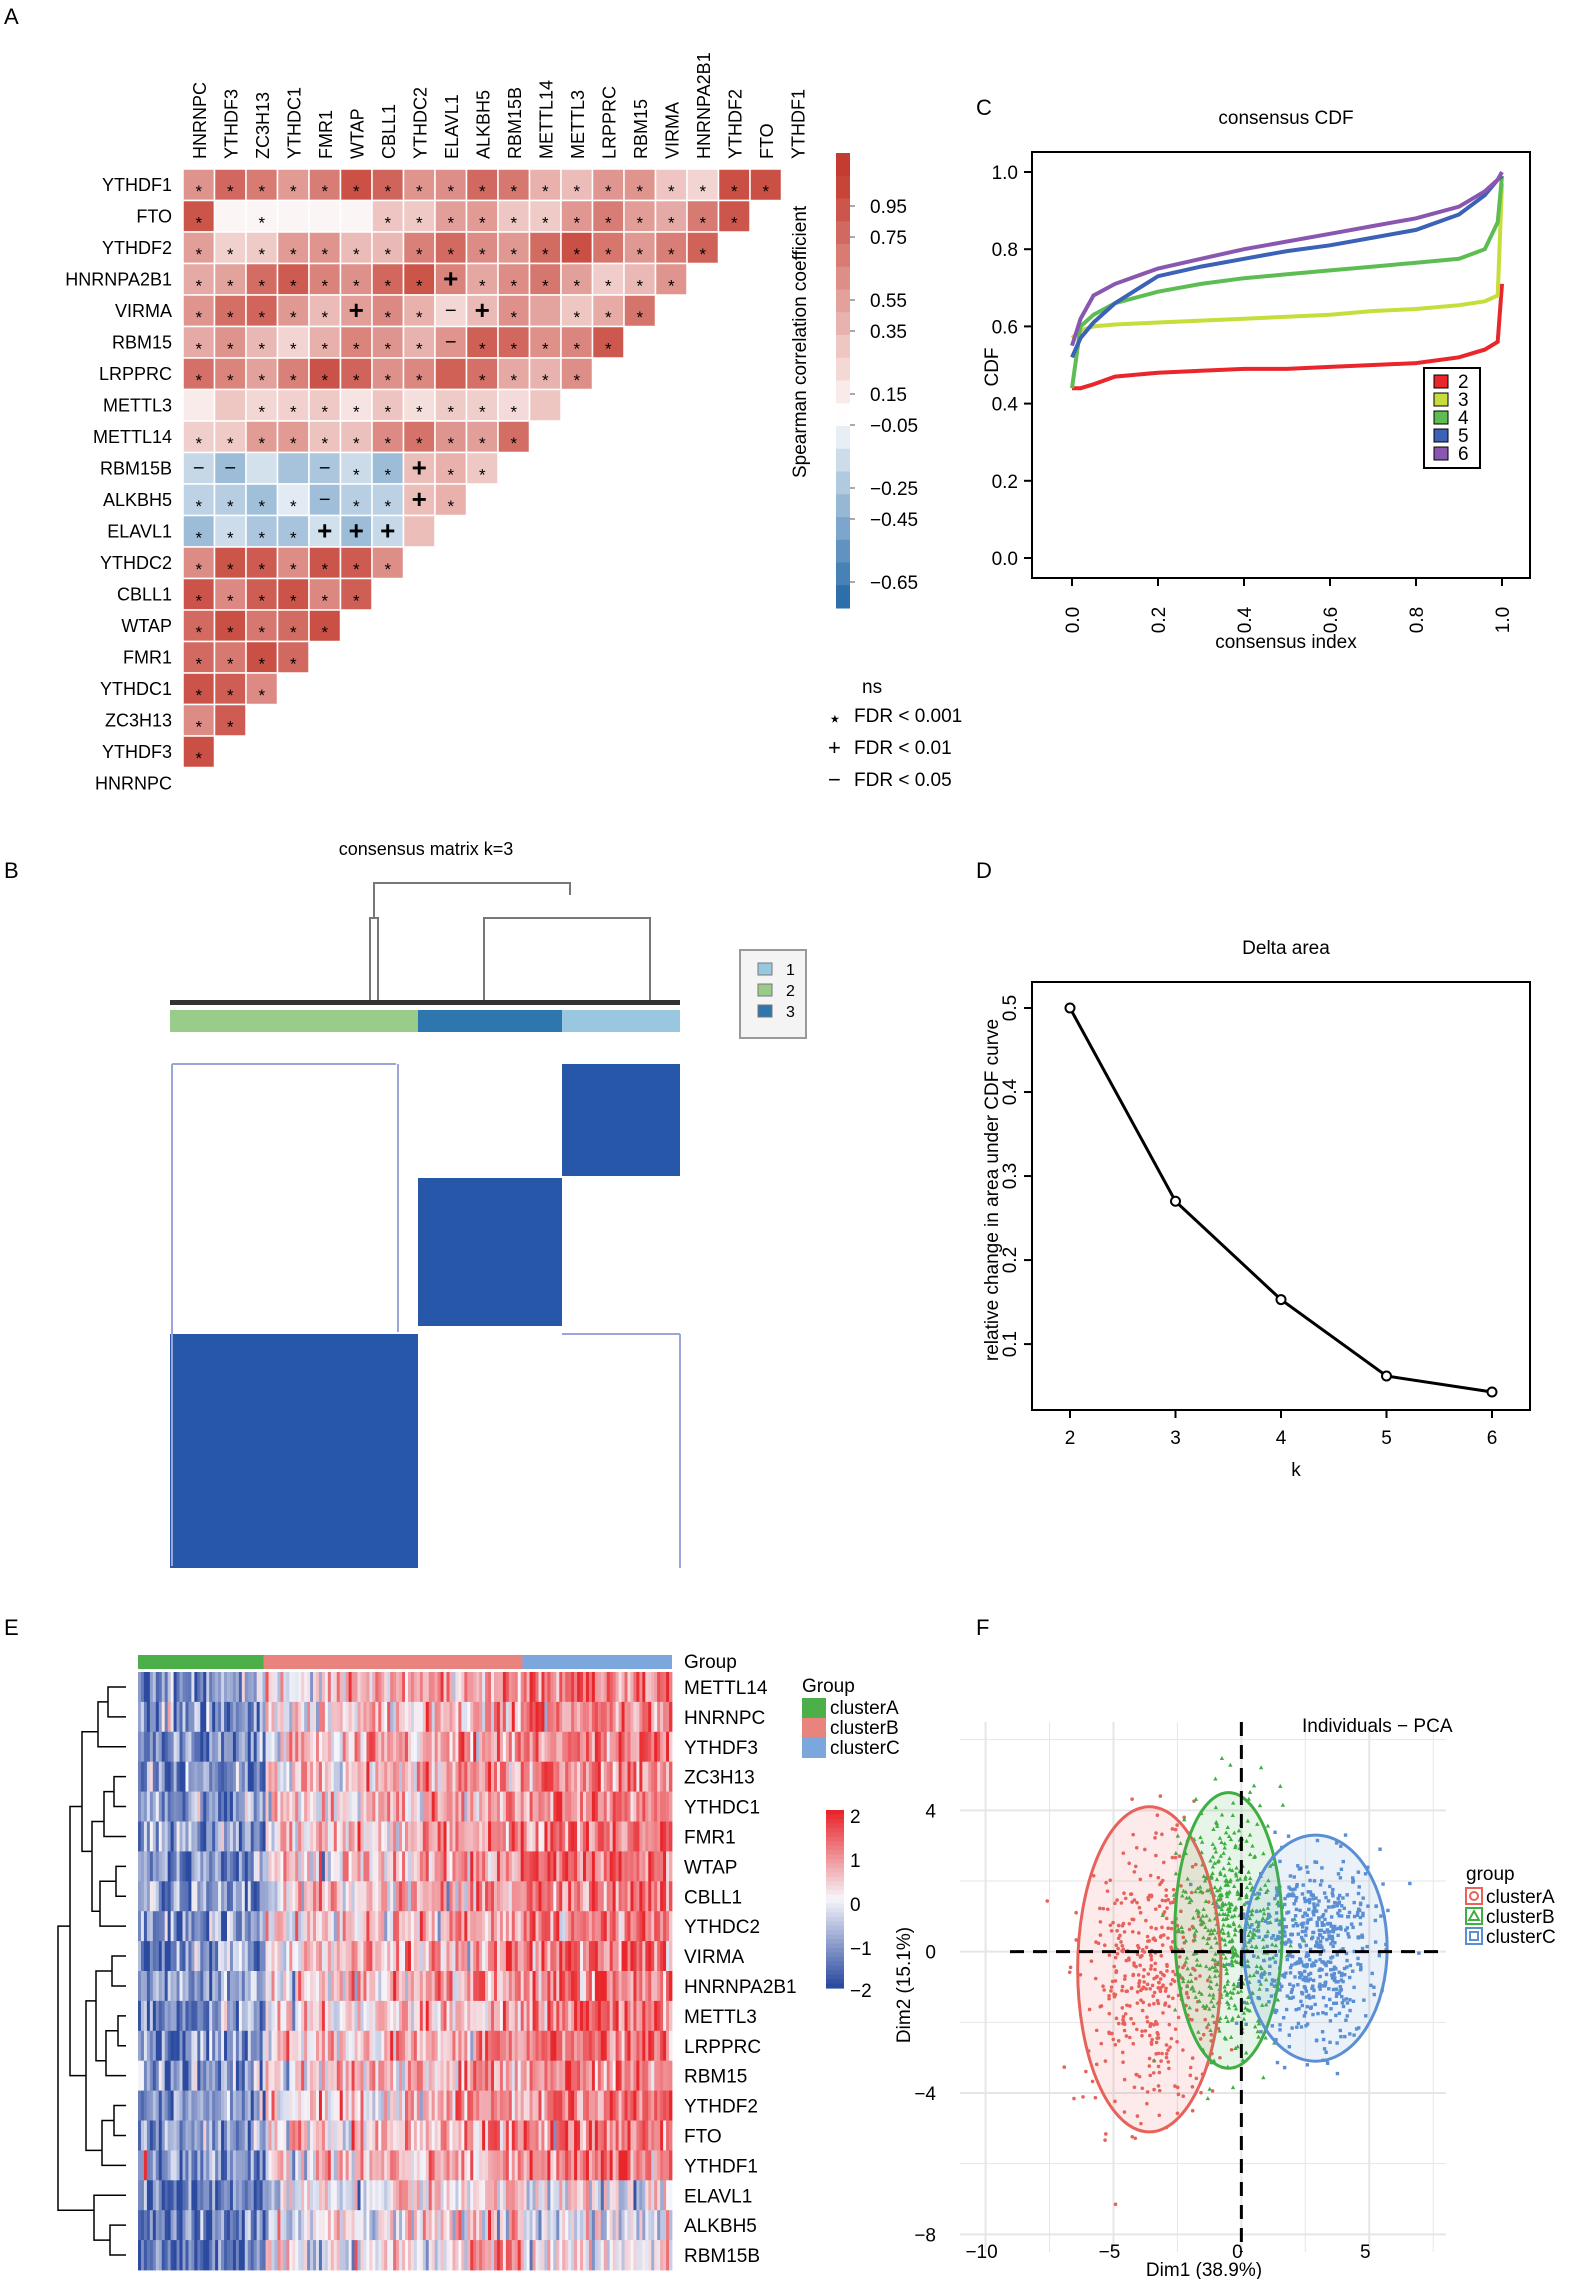 This screenshot has height=2284, width=1580. What do you see at coordinates (1106, 2134) in the screenshot?
I see `pca-point-clusterA` at bounding box center [1106, 2134].